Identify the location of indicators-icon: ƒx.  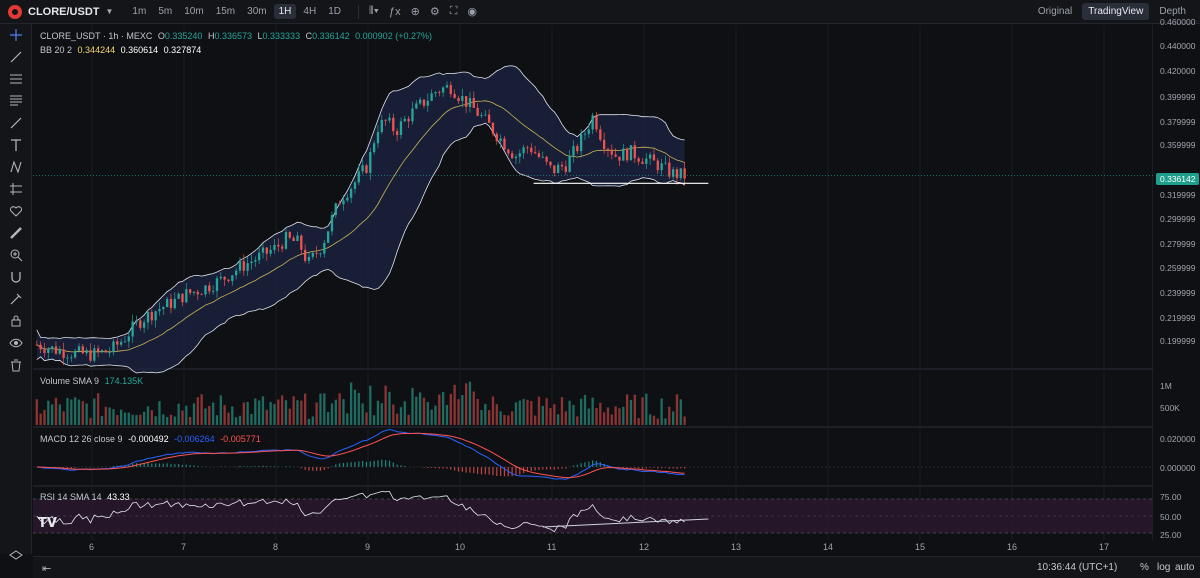
(394, 11).